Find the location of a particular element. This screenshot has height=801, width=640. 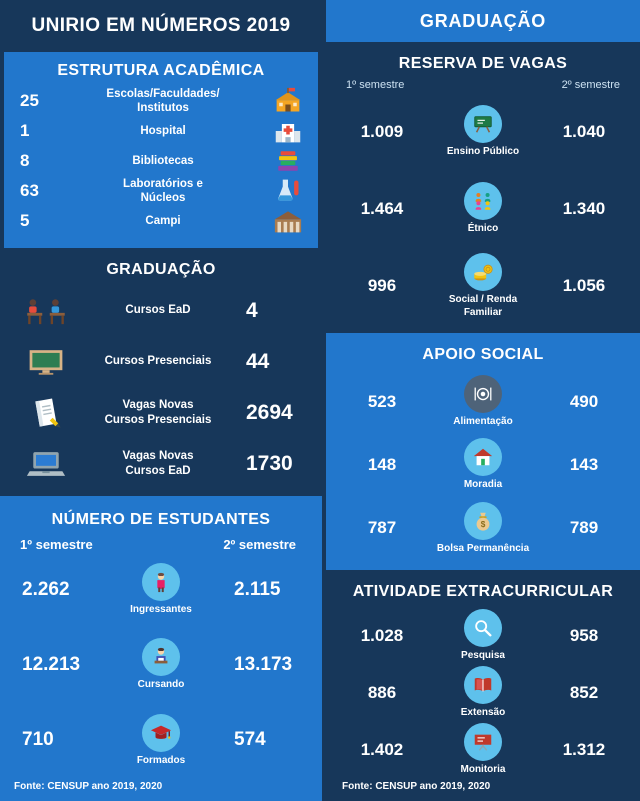

stat-icon-label: $ Bolsa Permanência is located at coordinates (483, 528).